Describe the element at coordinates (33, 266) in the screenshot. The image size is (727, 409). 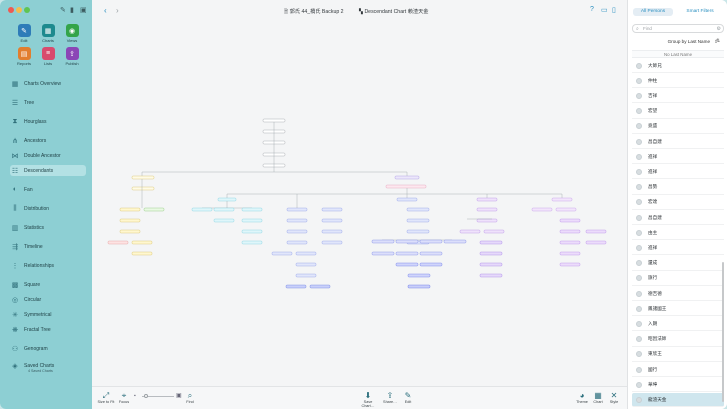
I see `sidebar-item-relationships: ⋮ Relationships` at that location.